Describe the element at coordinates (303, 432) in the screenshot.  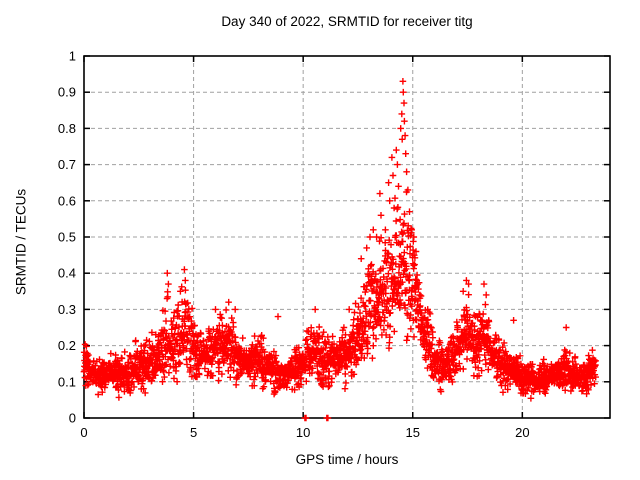
I see `x-tick-label: 10` at that location.